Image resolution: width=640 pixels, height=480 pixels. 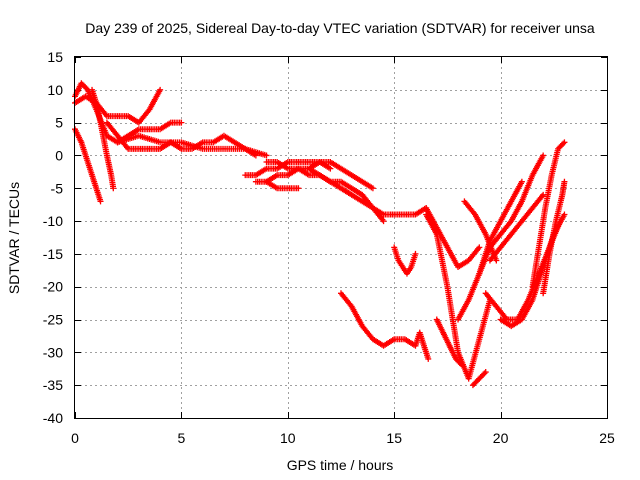 What do you see at coordinates (75, 438) in the screenshot?
I see `x-tick-label: 0` at bounding box center [75, 438].